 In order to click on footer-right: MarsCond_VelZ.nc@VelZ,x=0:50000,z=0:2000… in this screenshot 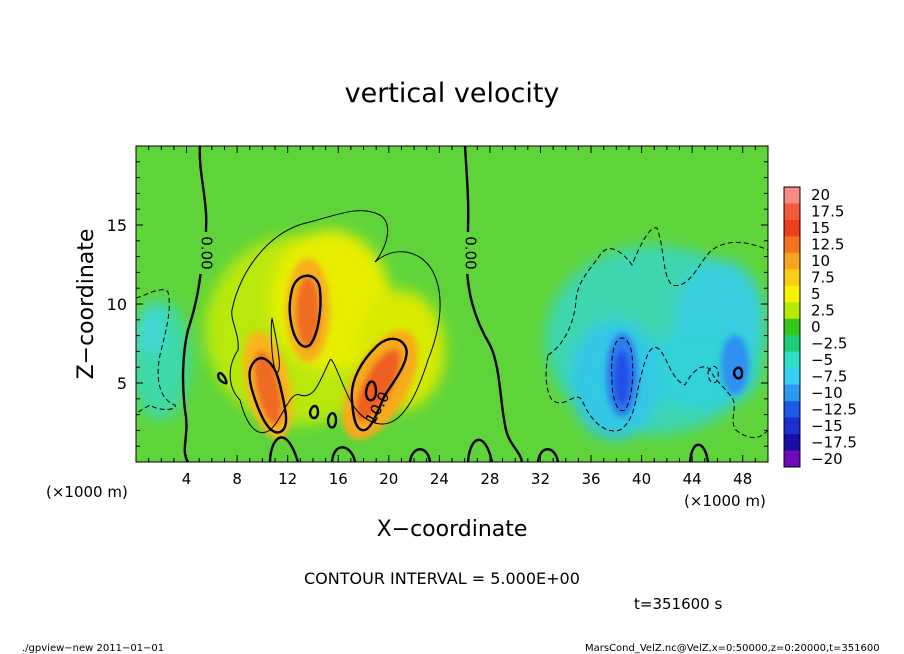, I will do `click(732, 648)`.